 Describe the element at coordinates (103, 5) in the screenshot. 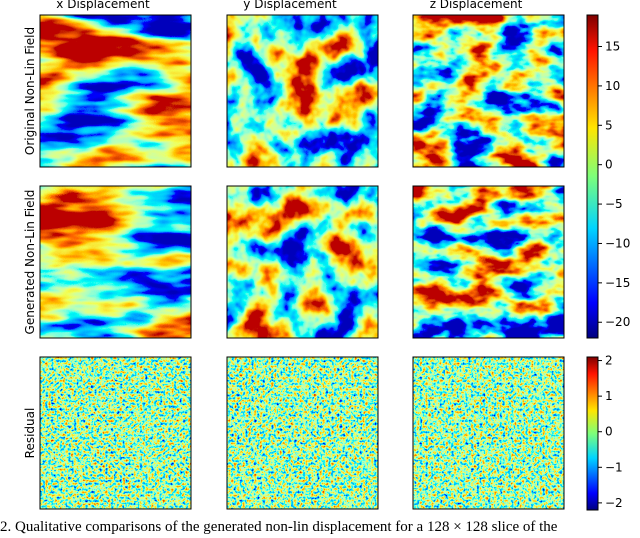

I see `column-title: x Displacement` at that location.